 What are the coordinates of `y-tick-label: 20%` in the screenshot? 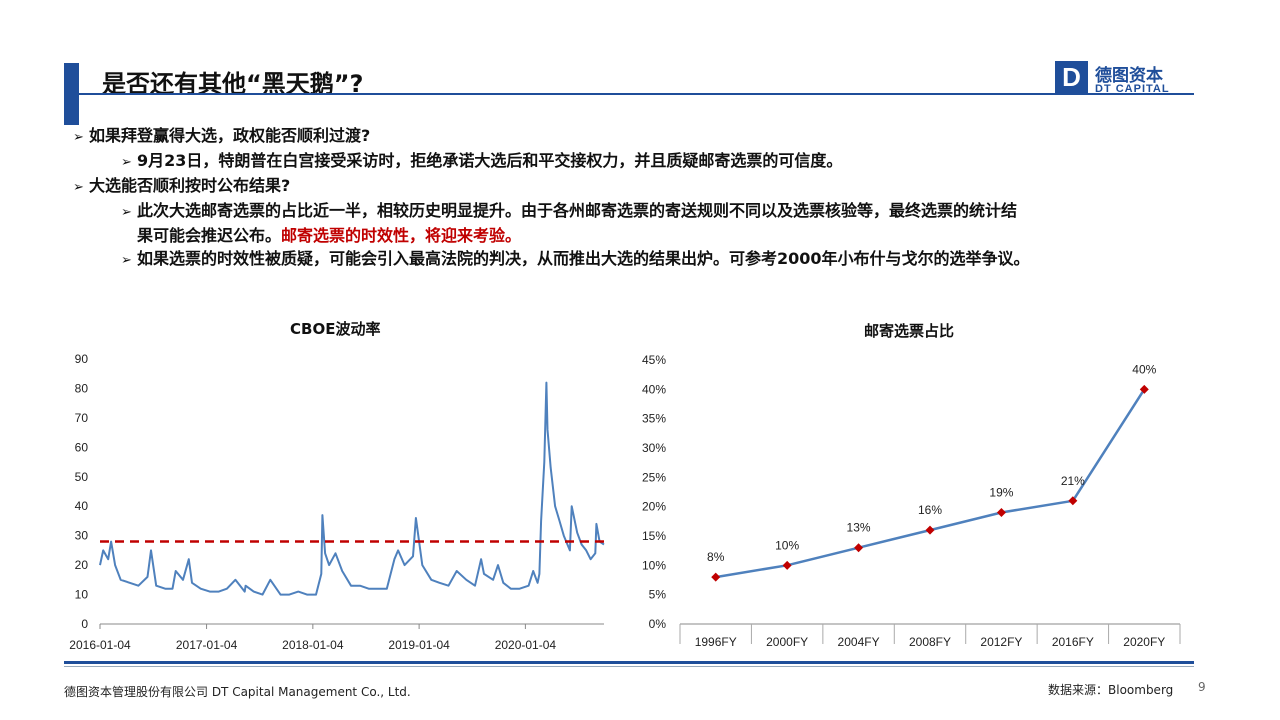 It's located at (654, 507).